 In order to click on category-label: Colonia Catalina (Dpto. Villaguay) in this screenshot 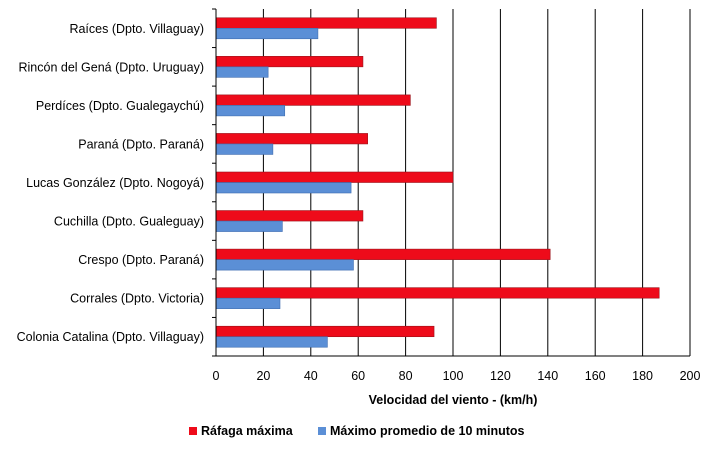, I will do `click(110, 337)`.